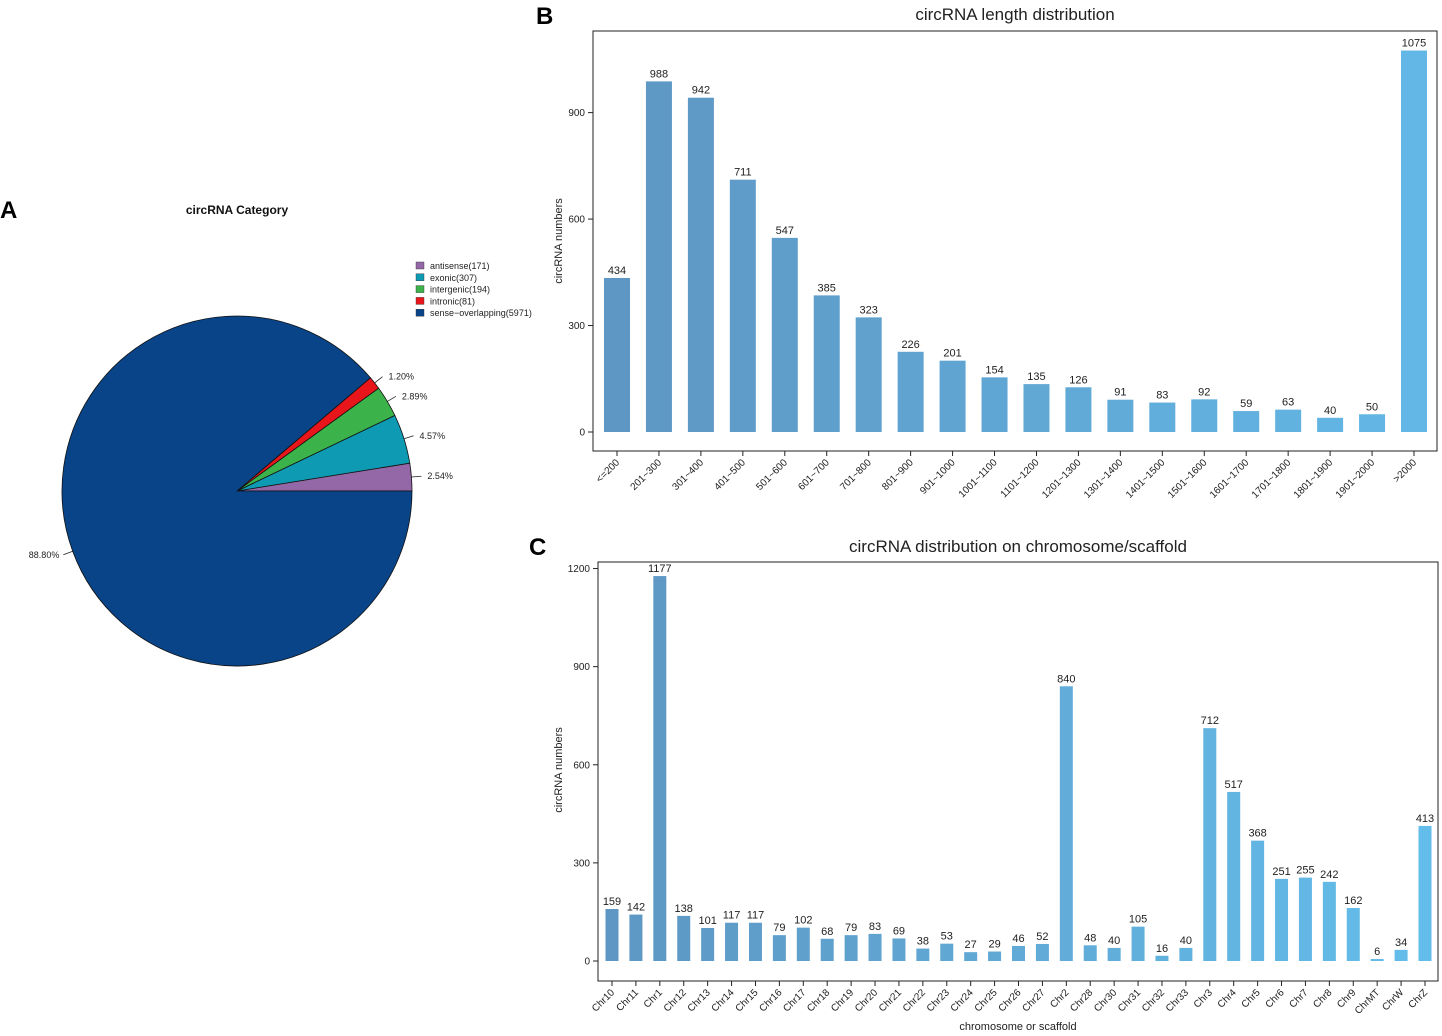 This screenshot has height=1036, width=1442. Describe the element at coordinates (923, 942) in the screenshot. I see `bar-value-label: 38` at that location.